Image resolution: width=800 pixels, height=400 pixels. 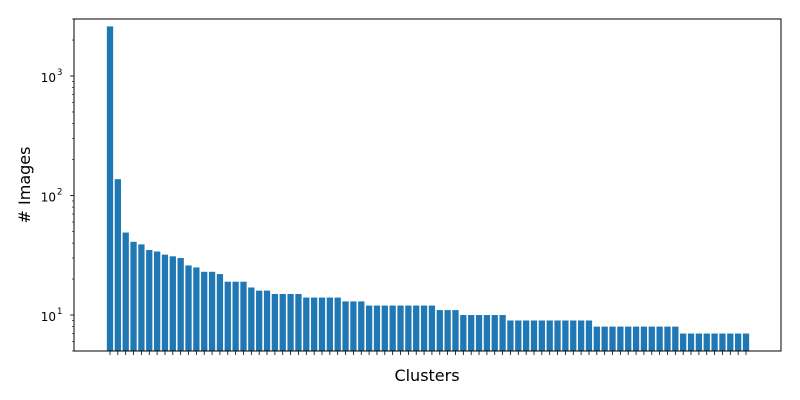 What do you see at coordinates (428, 353) in the screenshot?
I see `x-ticks-group` at bounding box center [428, 353].